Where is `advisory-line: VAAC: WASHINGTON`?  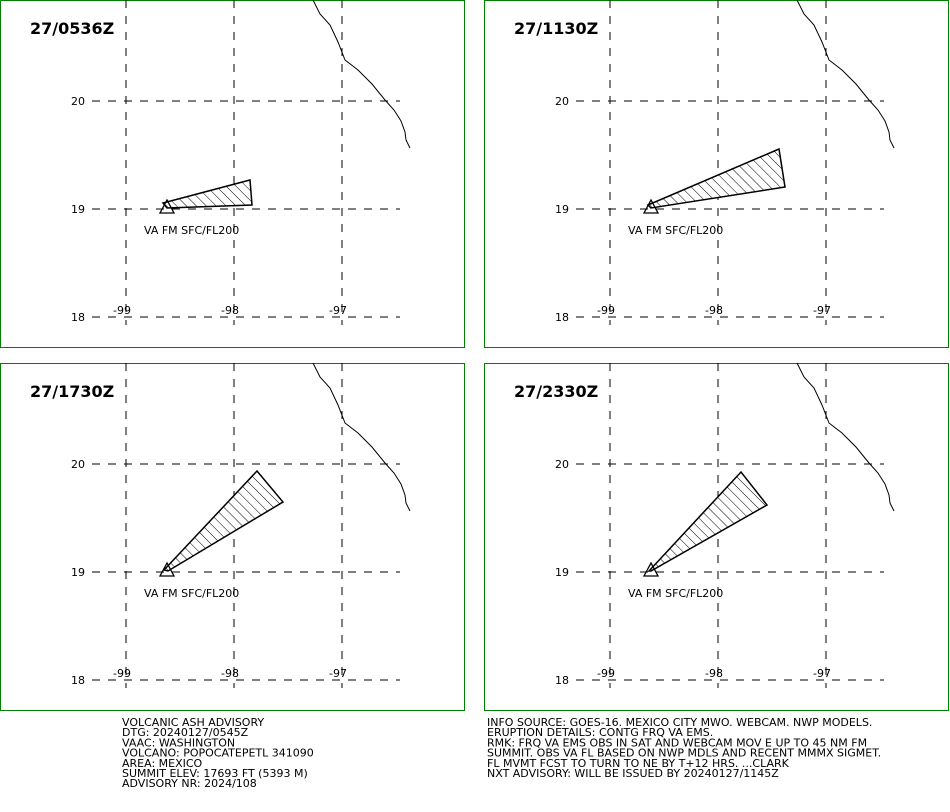 advisory-line: VAAC: WASHINGTON is located at coordinates (178, 742).